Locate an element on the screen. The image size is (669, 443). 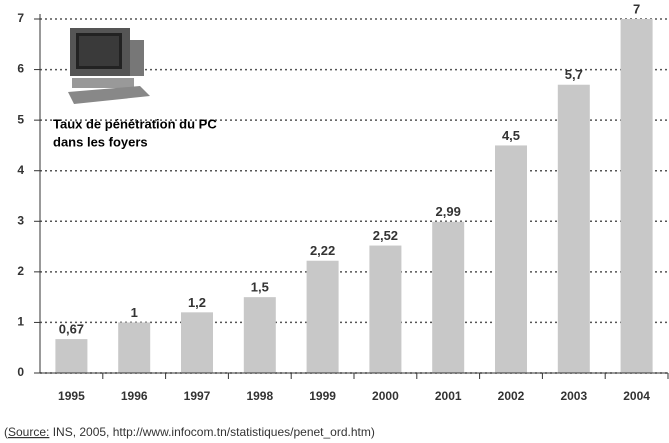
value-label: 4,5 is located at coordinates (511, 135).